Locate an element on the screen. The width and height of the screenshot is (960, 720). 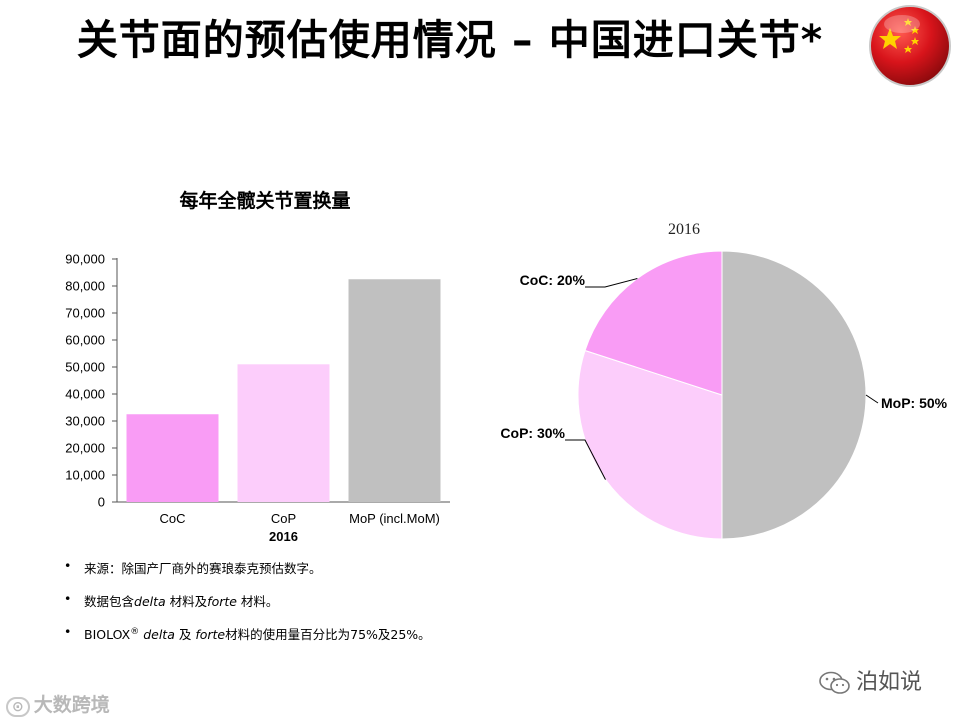
footnote-text: BIOLOX is located at coordinates (107, 634).